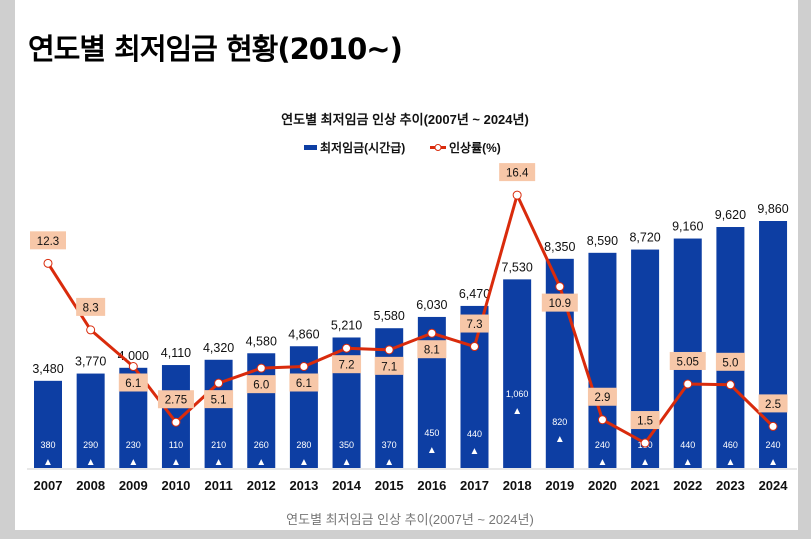 Image resolution: width=811 pixels, height=539 pixels. What do you see at coordinates (559, 247) in the screenshot?
I see `bar-value-label: 8,350` at bounding box center [559, 247].